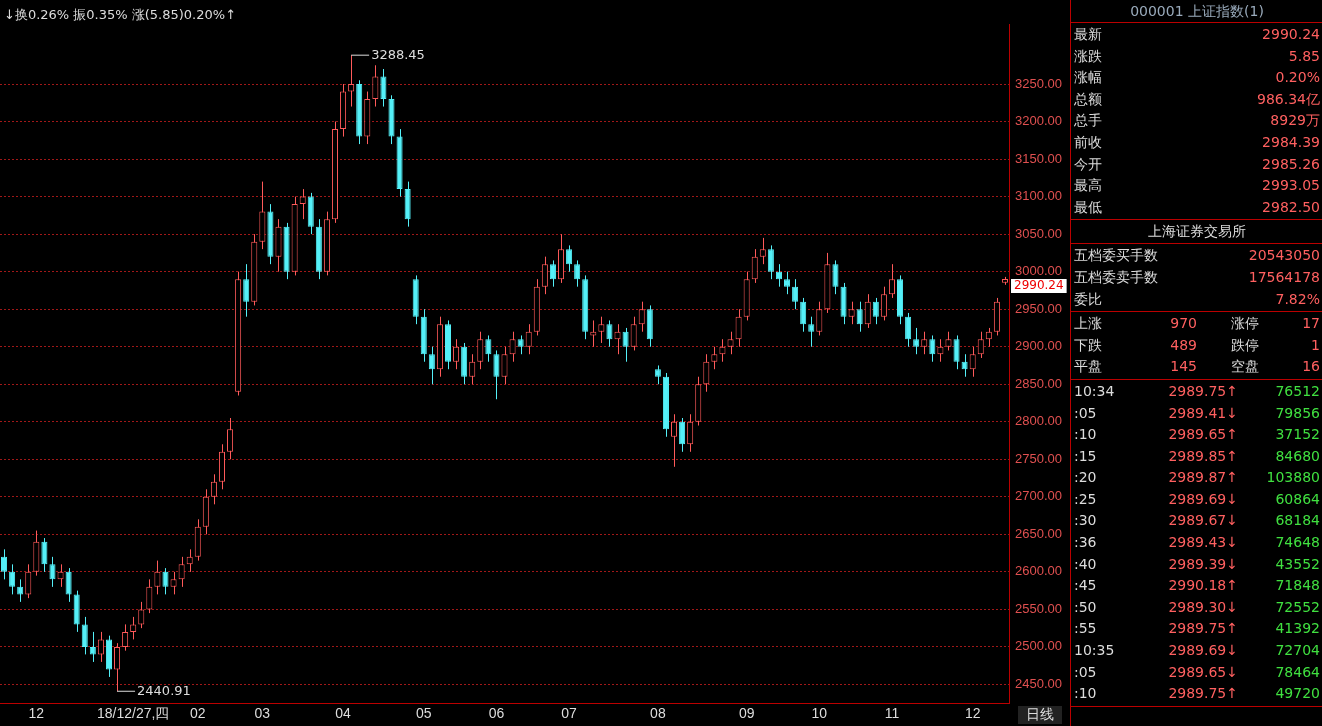 Image resolution: width=1322 pixels, height=726 pixels. What do you see at coordinates (1202, 586) in the screenshot?
I see `text: 2990.18↑` at bounding box center [1202, 586].